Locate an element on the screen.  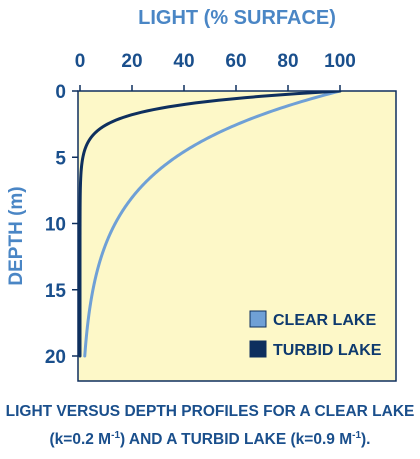
y-tick-label: 15 is located at coordinates (56, 291).